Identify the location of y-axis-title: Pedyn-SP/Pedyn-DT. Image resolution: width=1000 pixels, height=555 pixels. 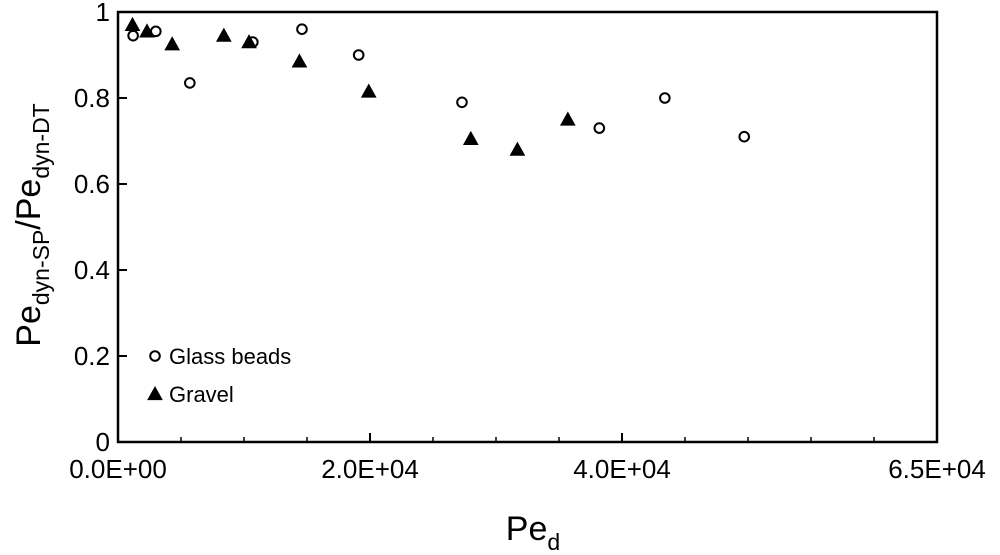
(32, 224).